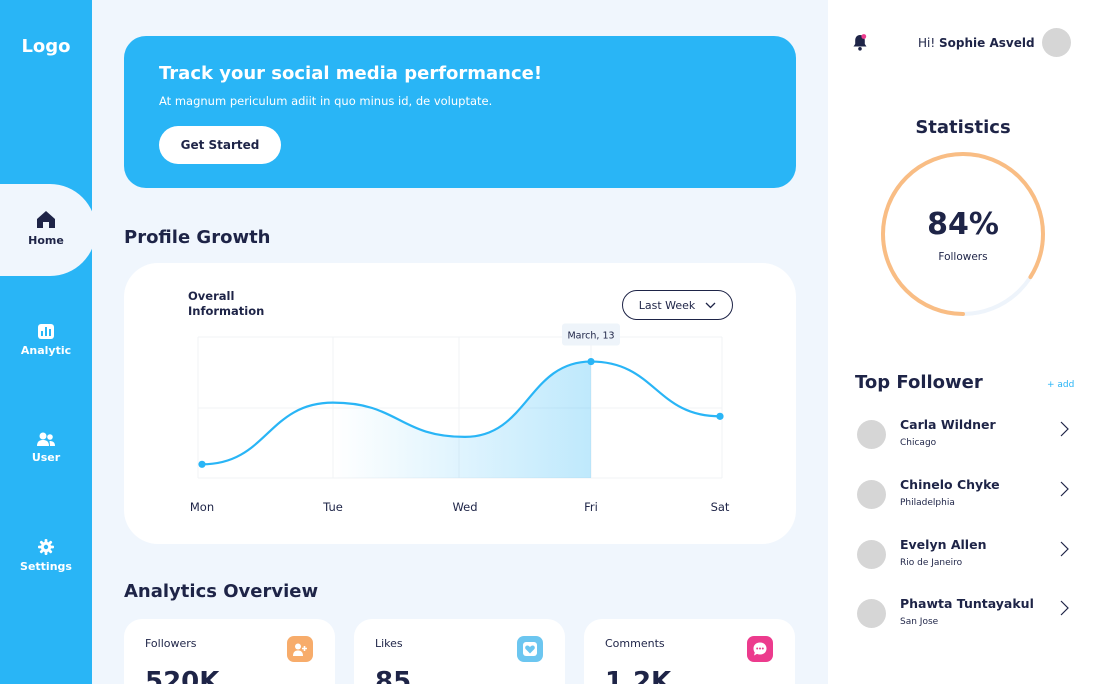  What do you see at coordinates (1056, 42) in the screenshot?
I see `user-avatar` at bounding box center [1056, 42].